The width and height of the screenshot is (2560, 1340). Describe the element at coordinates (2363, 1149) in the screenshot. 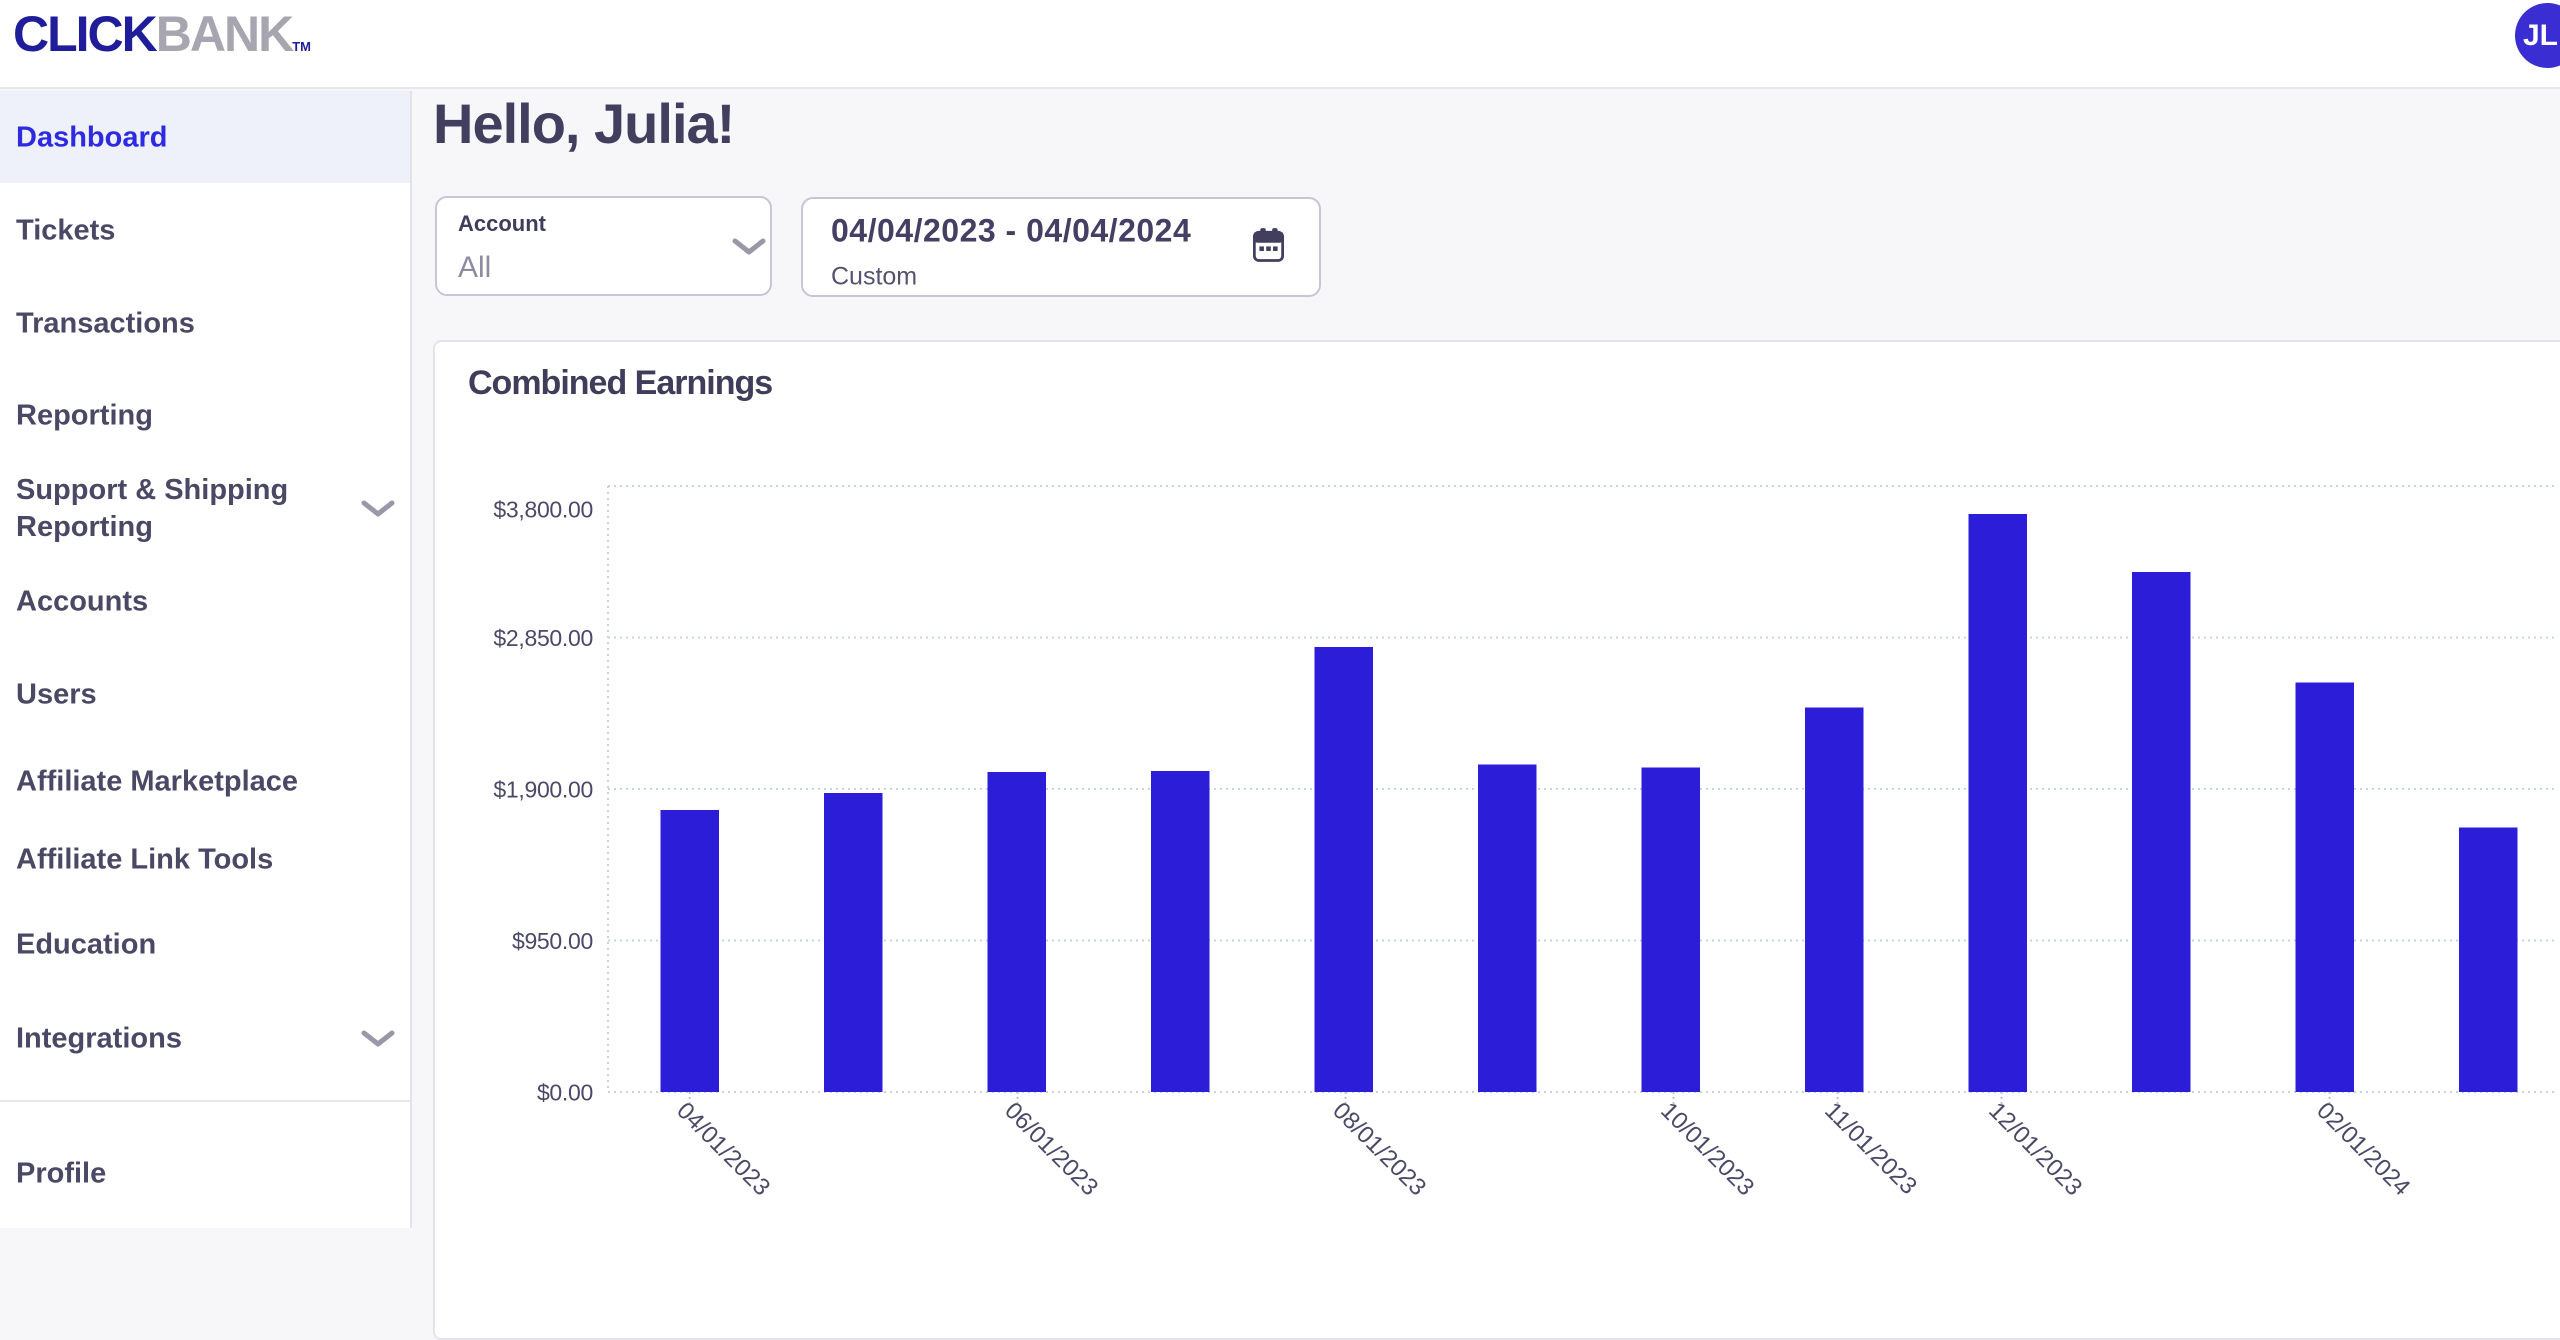

I see `svg-text: 02/01/2024` at that location.